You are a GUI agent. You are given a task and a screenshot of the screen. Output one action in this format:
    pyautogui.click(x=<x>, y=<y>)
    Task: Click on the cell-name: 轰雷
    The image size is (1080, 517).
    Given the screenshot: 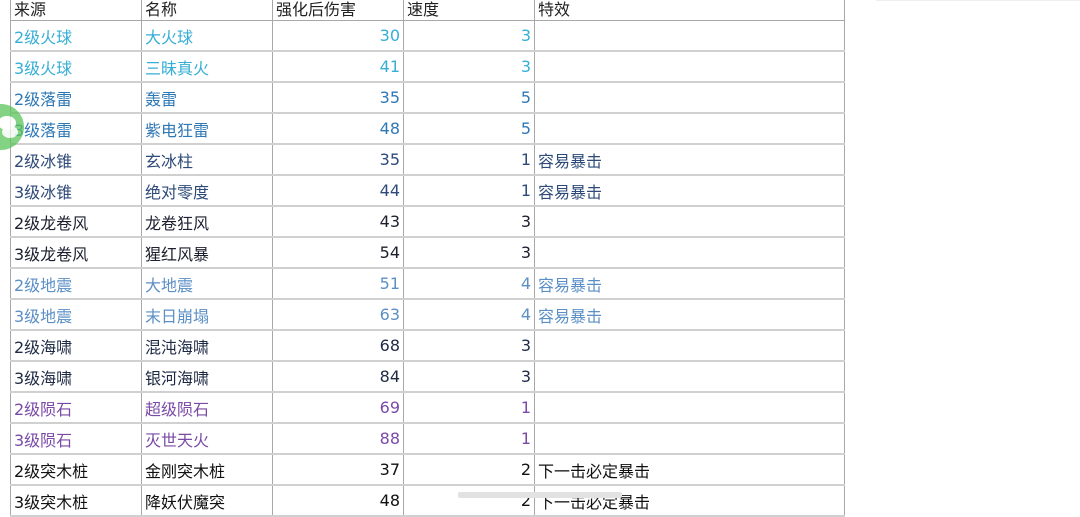 What is the action you would take?
    pyautogui.click(x=207, y=97)
    